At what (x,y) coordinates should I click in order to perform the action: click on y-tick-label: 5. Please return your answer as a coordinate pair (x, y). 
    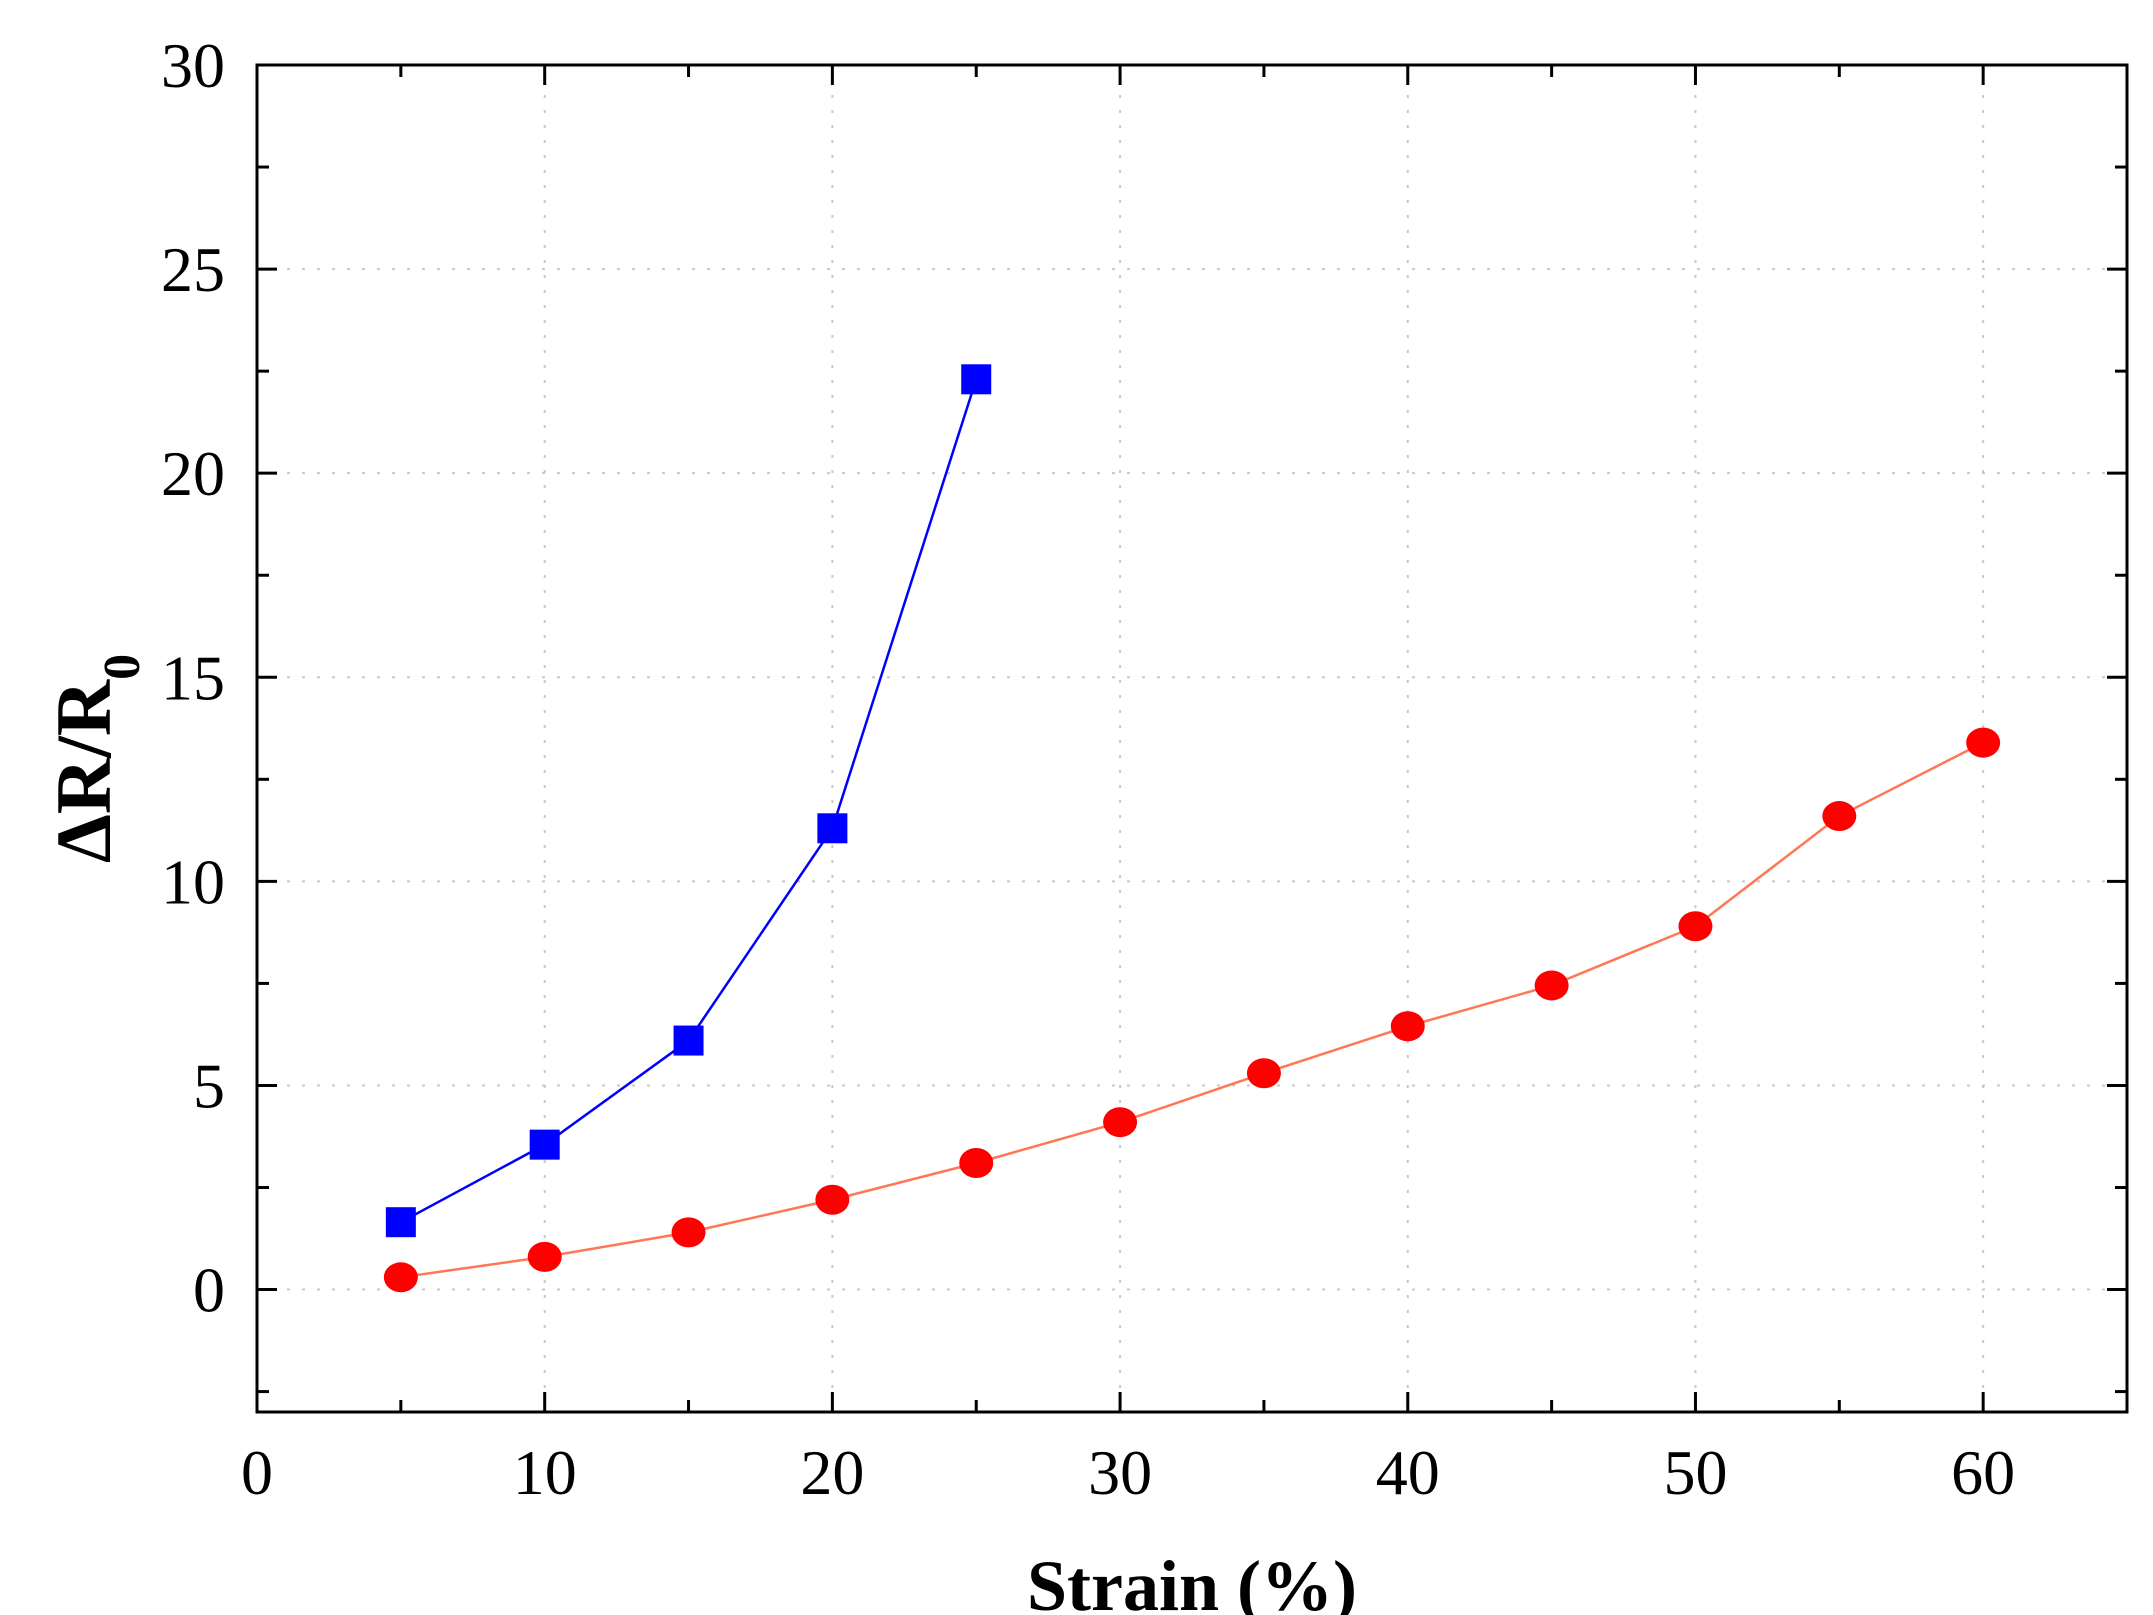
    Looking at the image, I should click on (209, 1085).